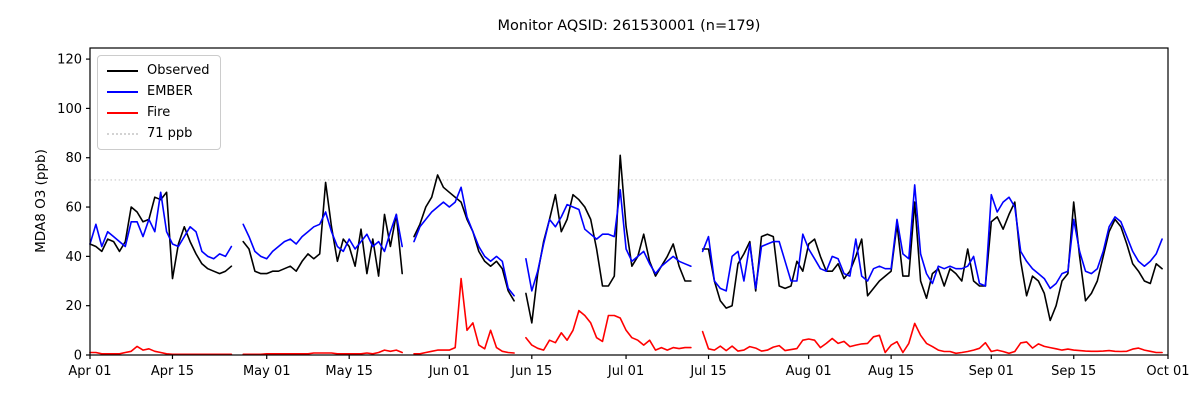 The height and width of the screenshot is (400, 1200). What do you see at coordinates (89, 371) in the screenshot?
I see `x-tick-label: Apr 01` at bounding box center [89, 371].